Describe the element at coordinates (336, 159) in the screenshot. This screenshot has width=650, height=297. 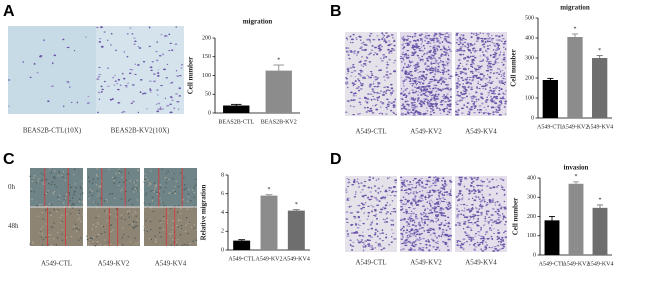
I see `panel-label: D` at that location.